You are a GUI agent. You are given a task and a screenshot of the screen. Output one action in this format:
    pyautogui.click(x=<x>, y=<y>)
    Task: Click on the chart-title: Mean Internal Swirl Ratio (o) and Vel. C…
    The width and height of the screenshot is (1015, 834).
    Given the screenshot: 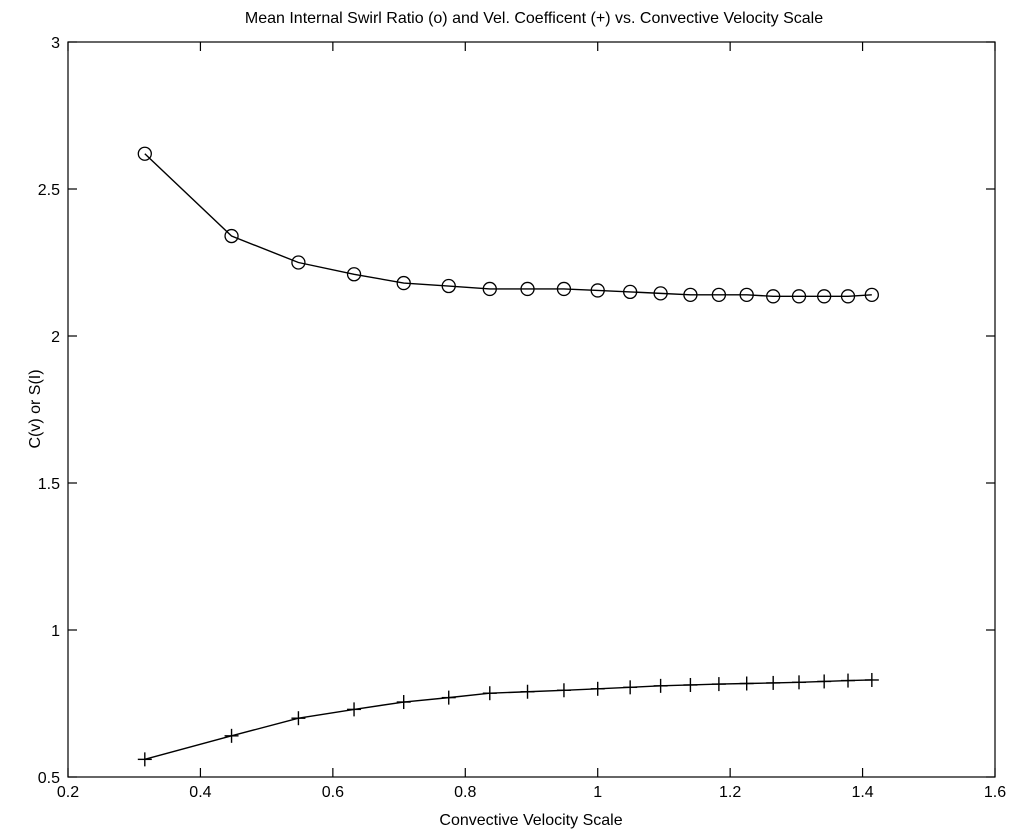 What is the action you would take?
    pyautogui.click(x=534, y=18)
    